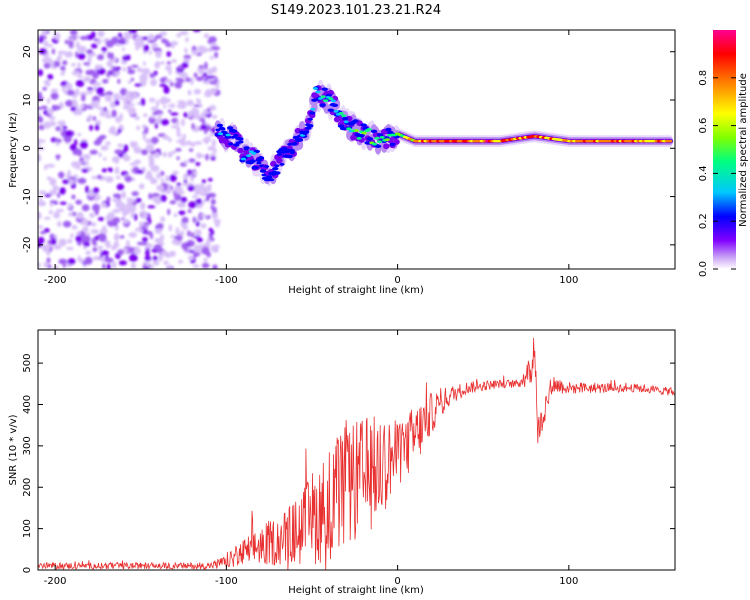 The height and width of the screenshot is (600, 750). What do you see at coordinates (703, 173) in the screenshot?
I see `colorbar-tick-label: 0.4` at bounding box center [703, 173].